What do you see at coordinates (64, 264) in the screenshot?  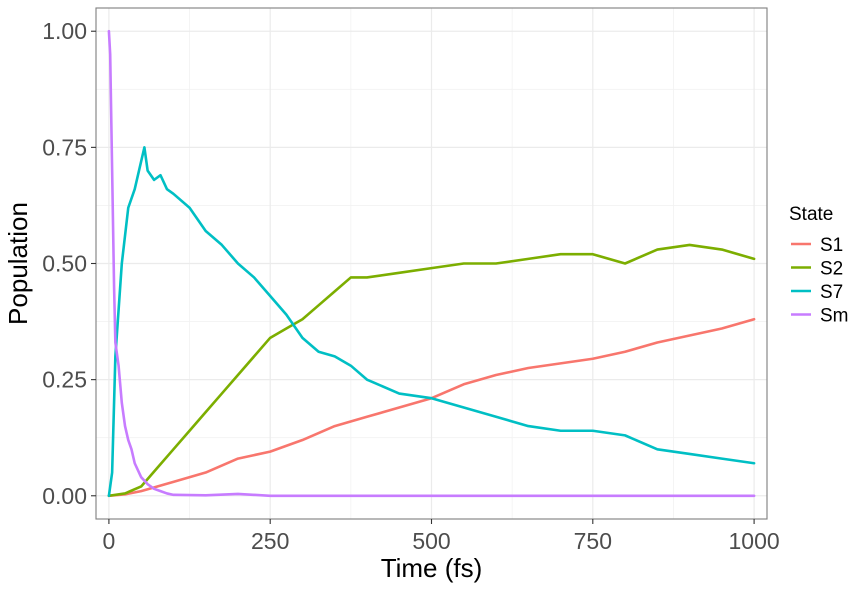 I see `y-tick-label: 0.50` at bounding box center [64, 264].